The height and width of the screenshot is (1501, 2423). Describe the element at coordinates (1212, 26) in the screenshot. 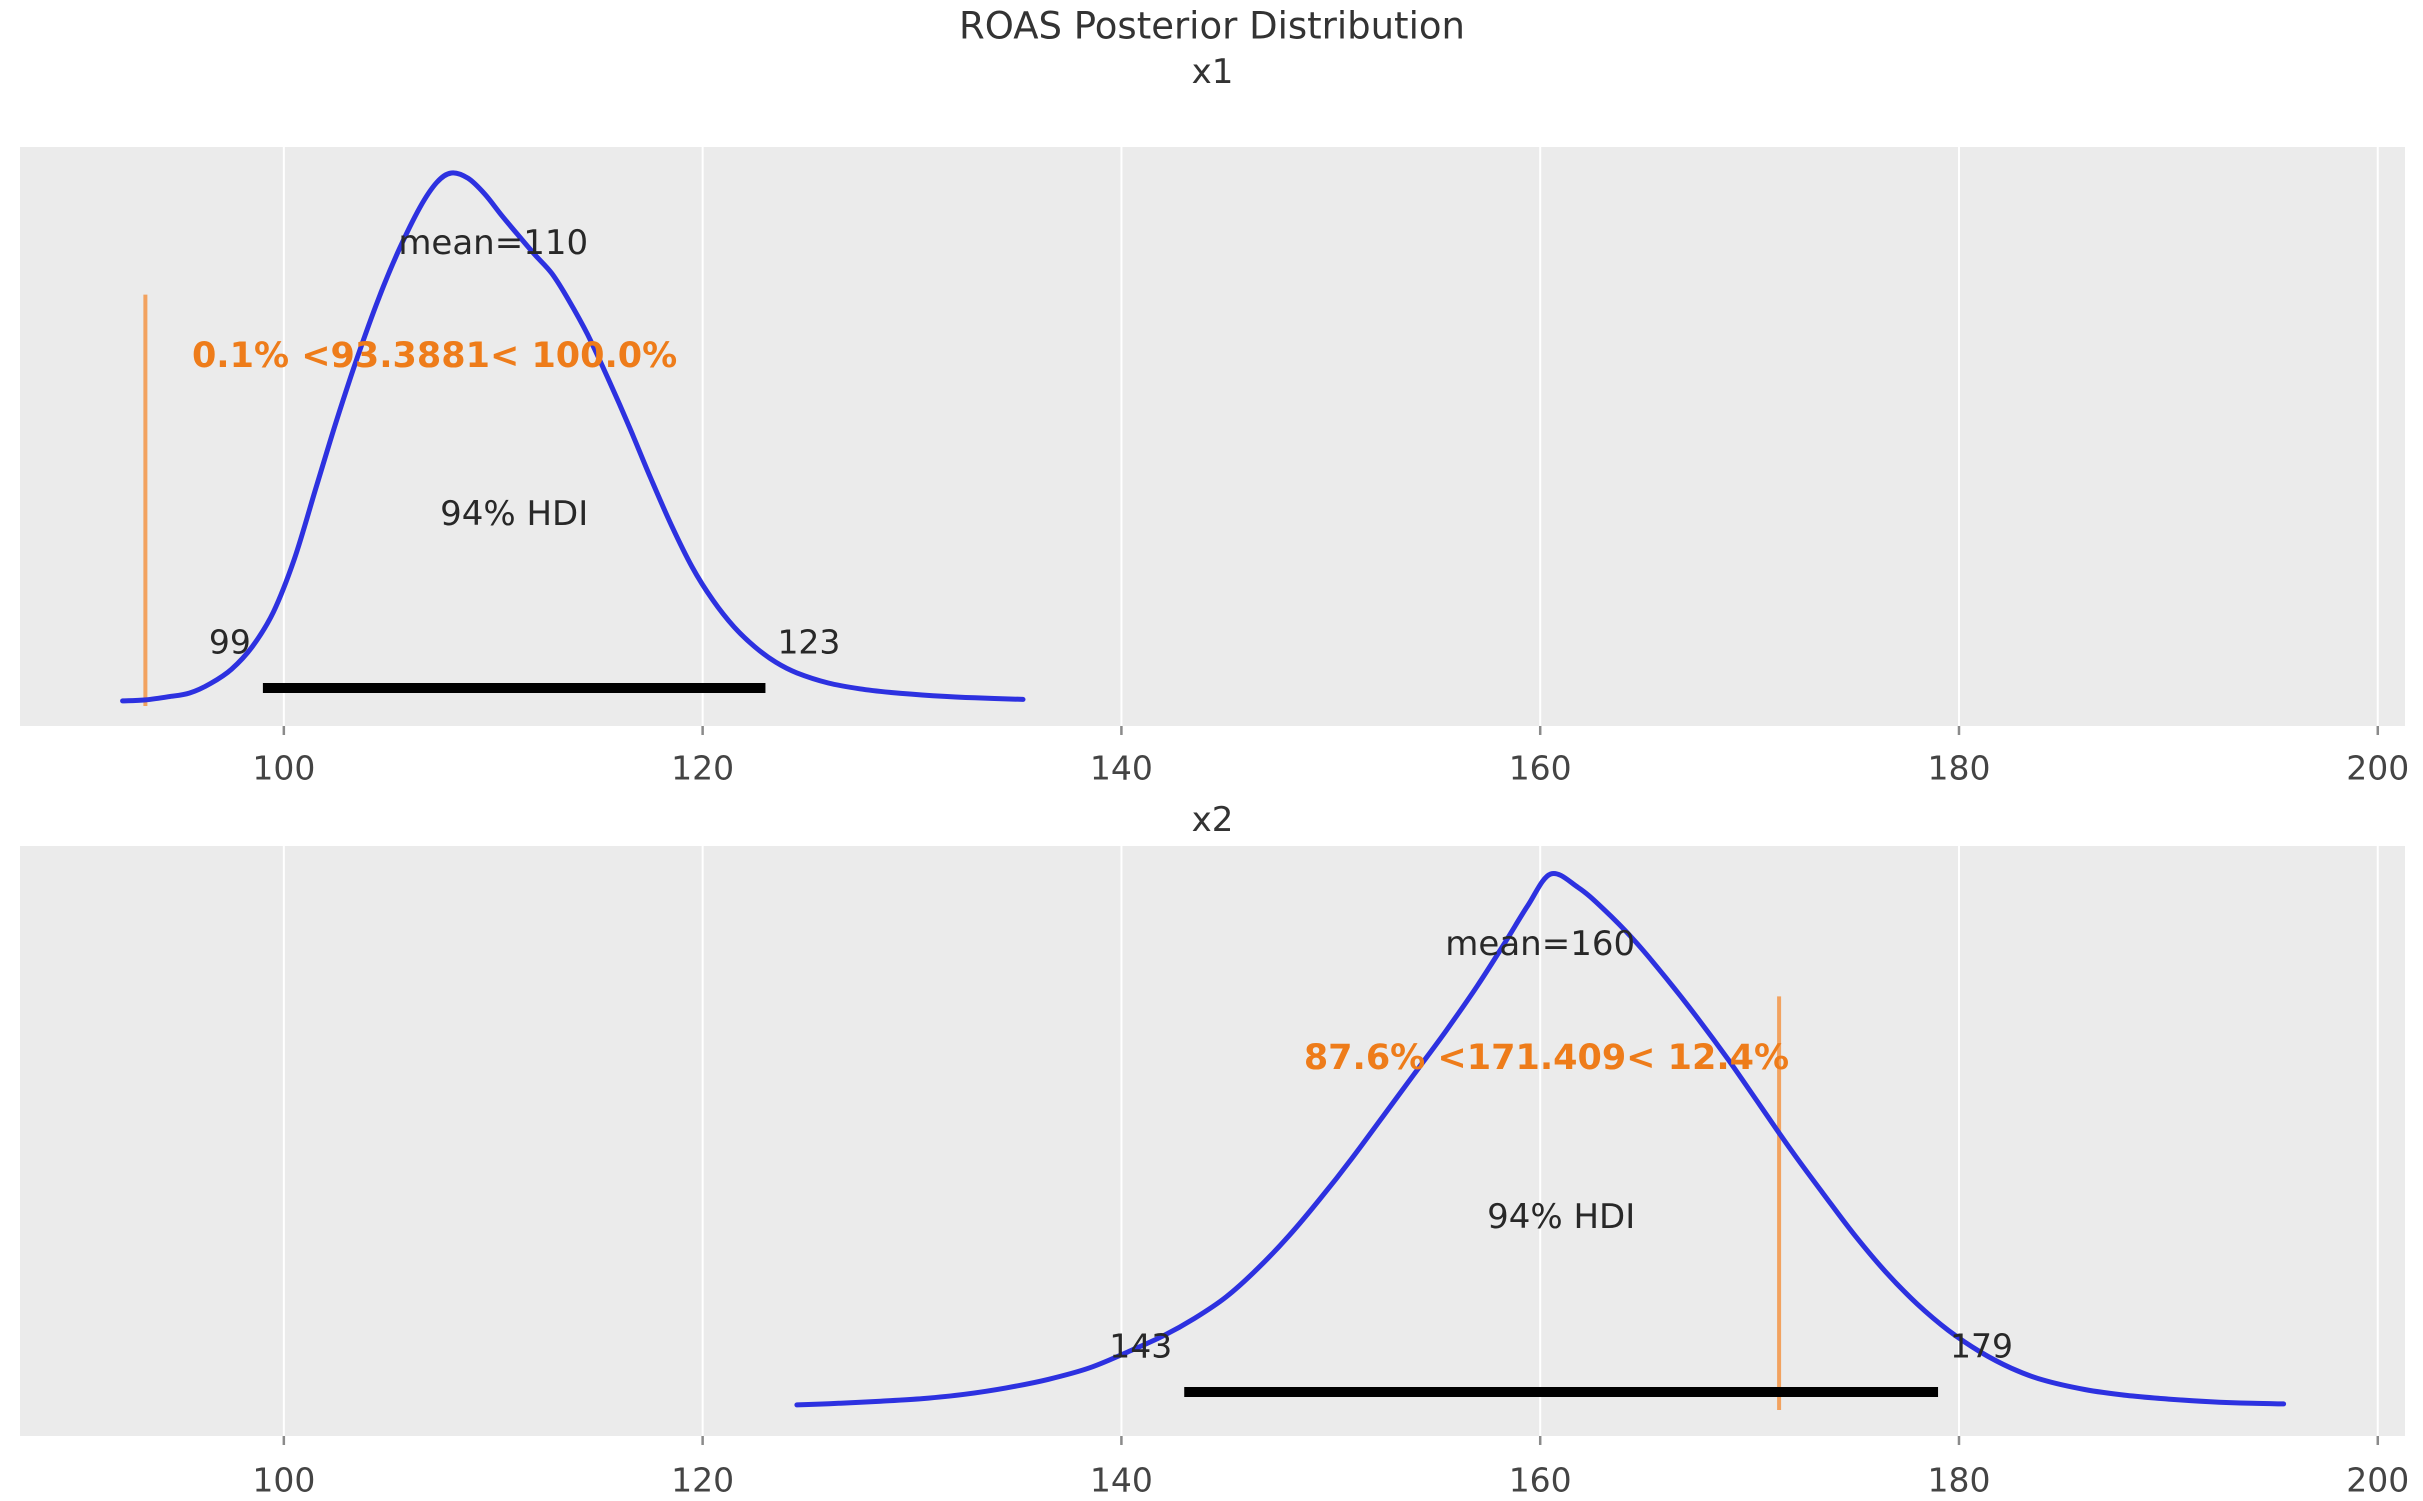

I see `figure-title: ROAS Posterior Distribution` at that location.